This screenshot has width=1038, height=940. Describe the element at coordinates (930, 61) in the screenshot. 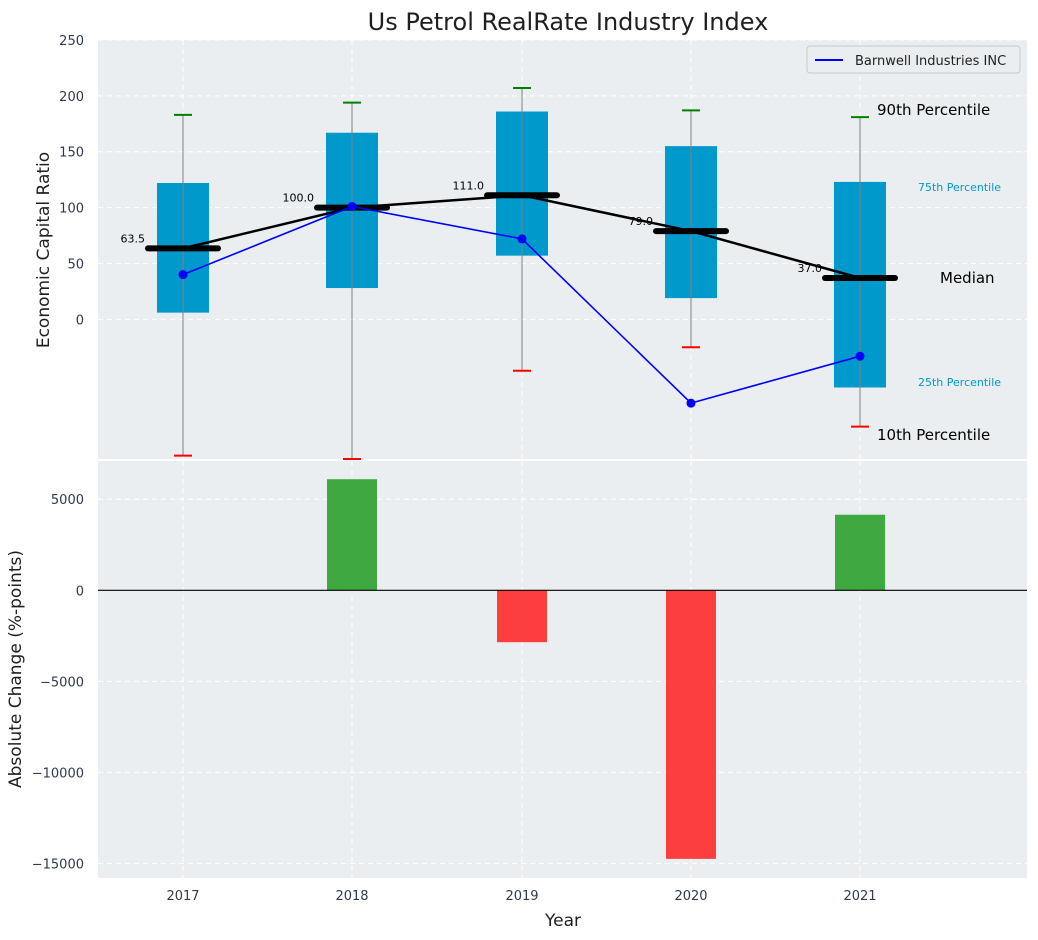

I see `legend-label: Barnwell Industries INC` at that location.